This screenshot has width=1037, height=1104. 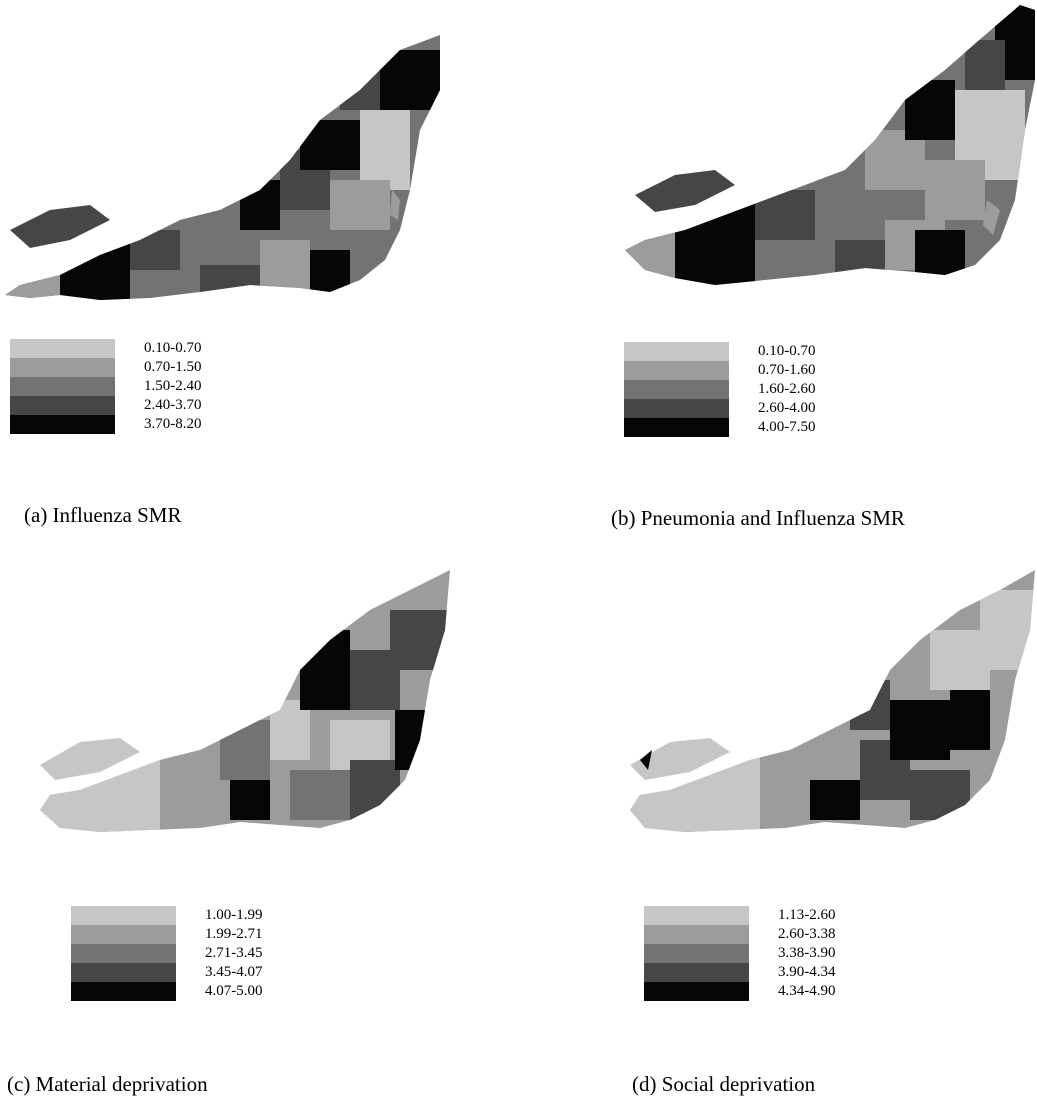 I want to click on legend-row: 3.45-4.07, so click(x=167, y=972).